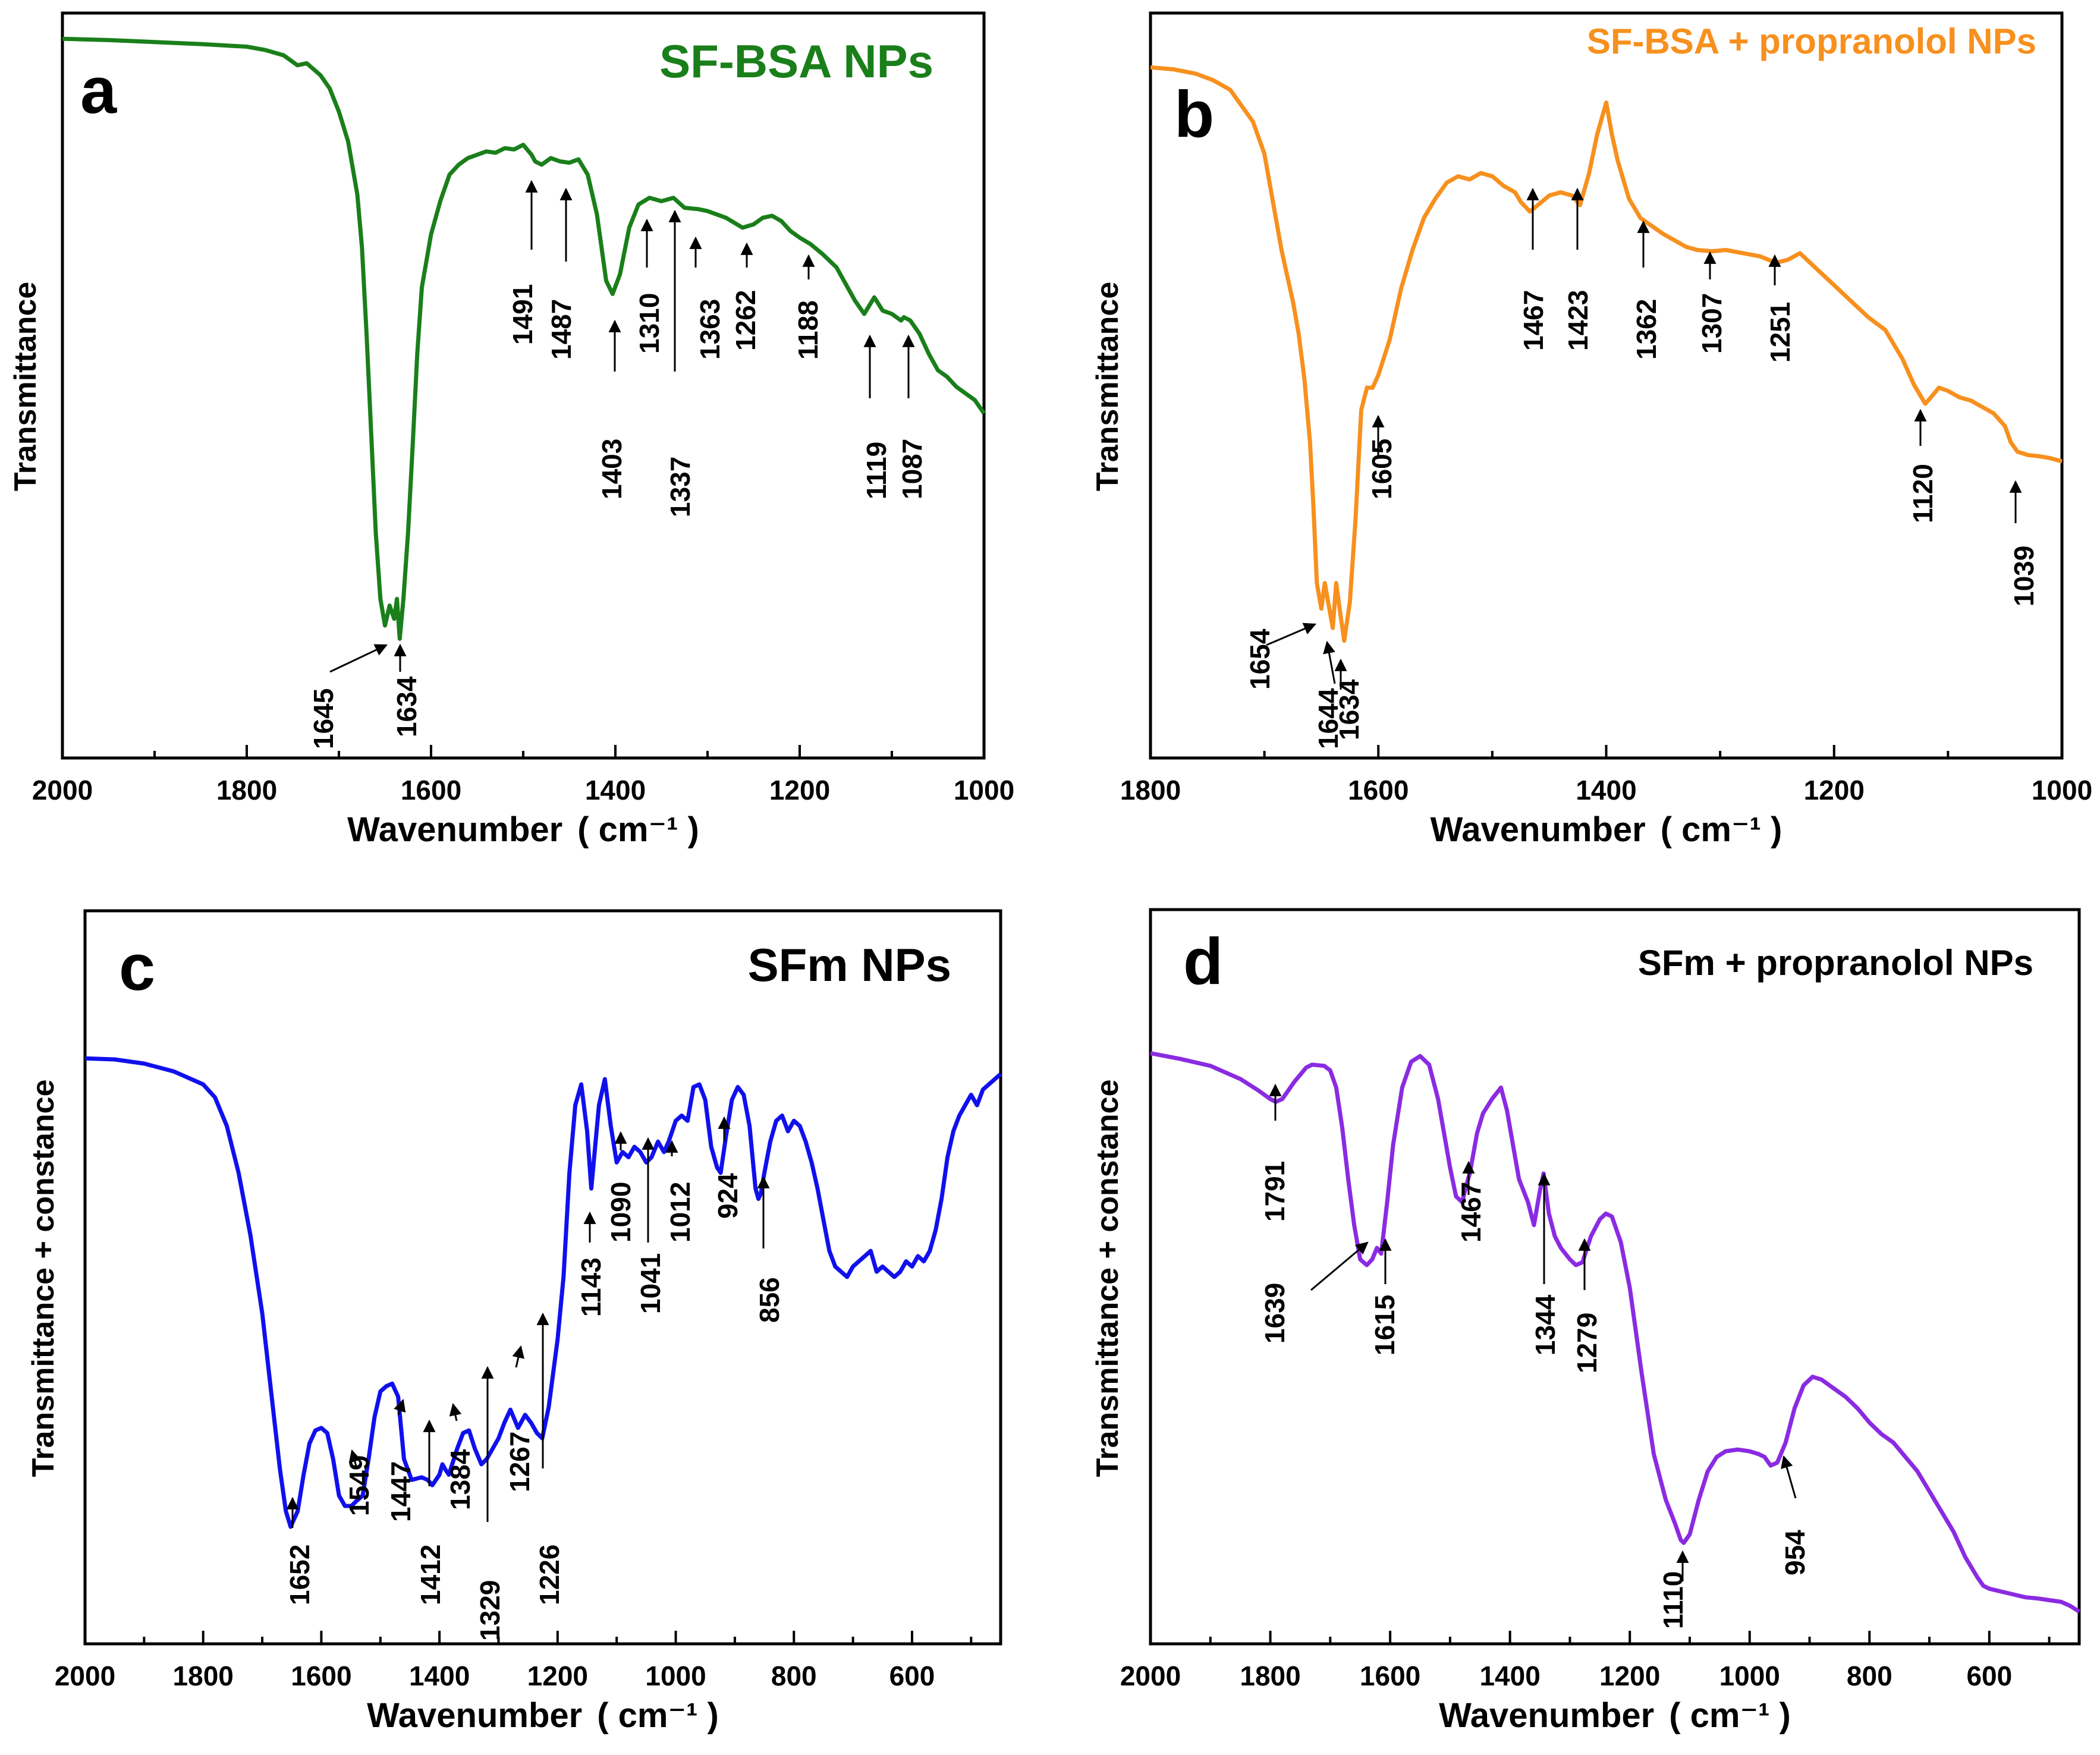  I want to click on peak-label: 1412, so click(430, 1575).